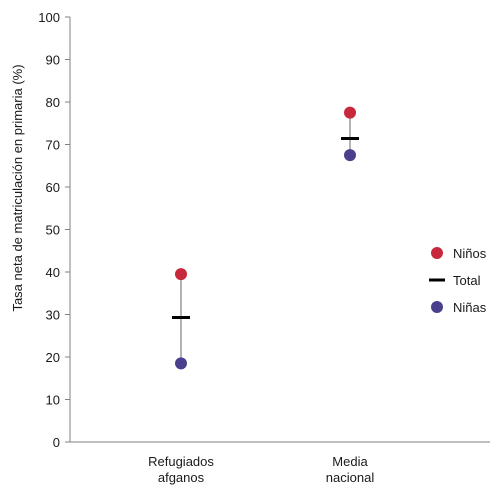 The image size is (495, 489). I want to click on legend-label-total: Total, so click(467, 280).